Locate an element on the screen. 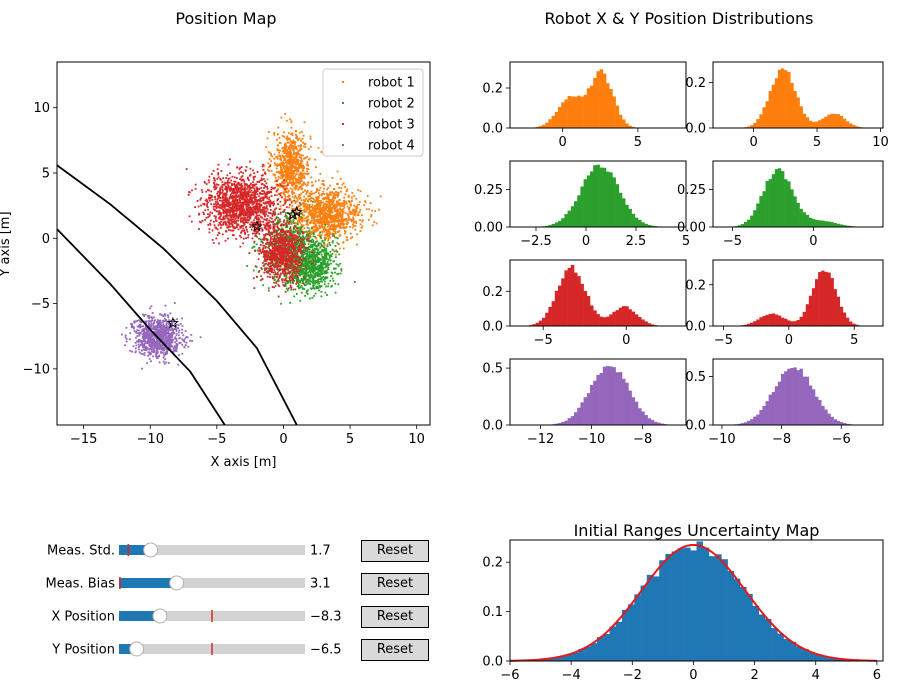 This screenshot has height=692, width=906. x-tick-label: −10 is located at coordinates (150, 439).